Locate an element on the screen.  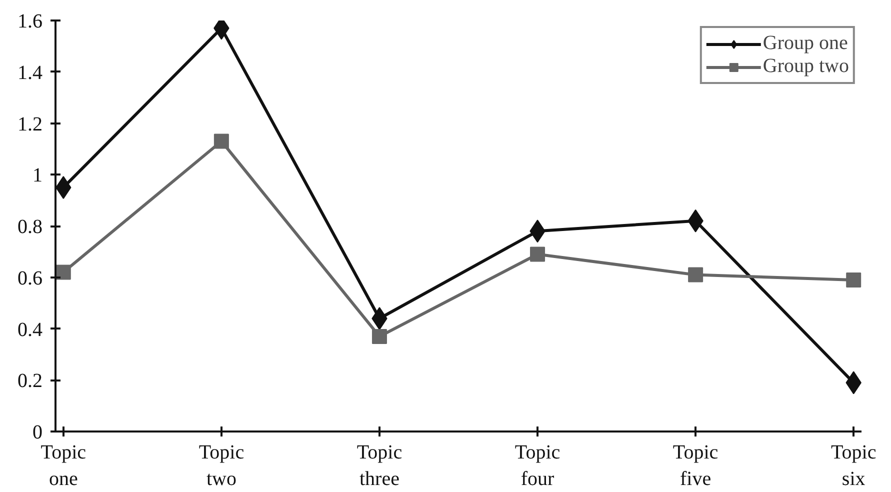
y-tick-label: 1 is located at coordinates (37, 175).